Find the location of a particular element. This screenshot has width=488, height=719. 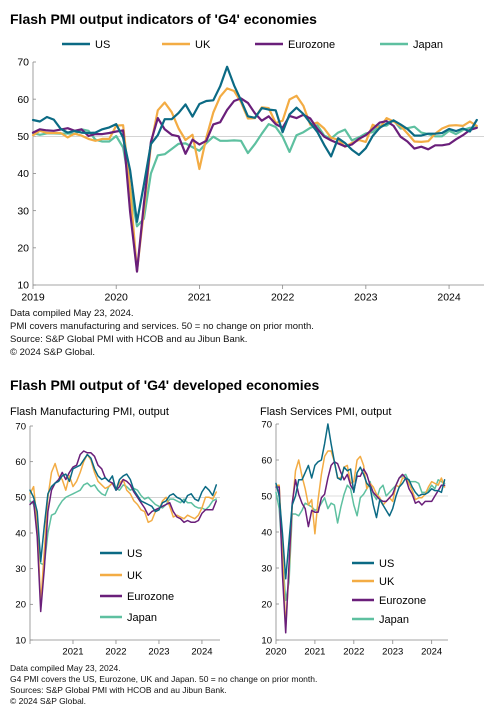

chart1-x-tick-label-2019: 2019 is located at coordinates (33, 298).